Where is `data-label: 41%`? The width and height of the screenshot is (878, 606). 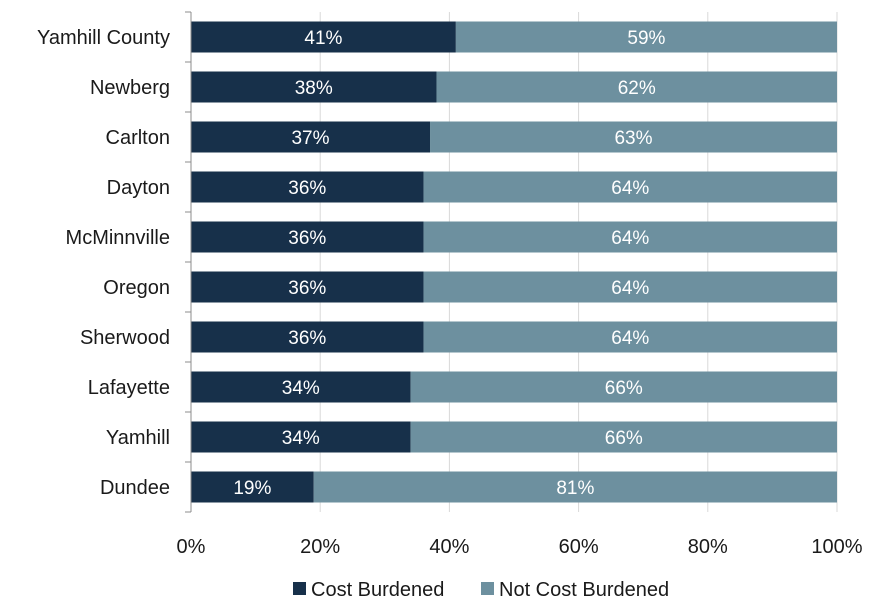
data-label: 41% is located at coordinates (323, 38).